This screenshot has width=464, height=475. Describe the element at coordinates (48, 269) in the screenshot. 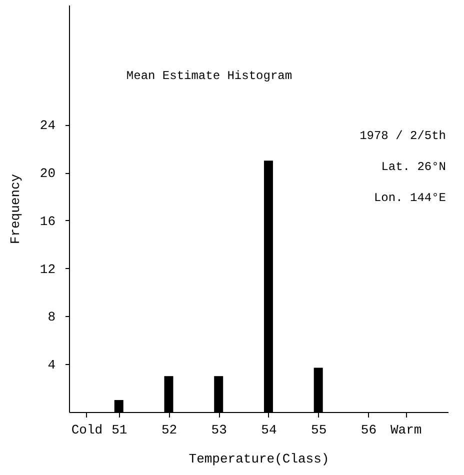

I see `y-tick-label: 12` at that location.